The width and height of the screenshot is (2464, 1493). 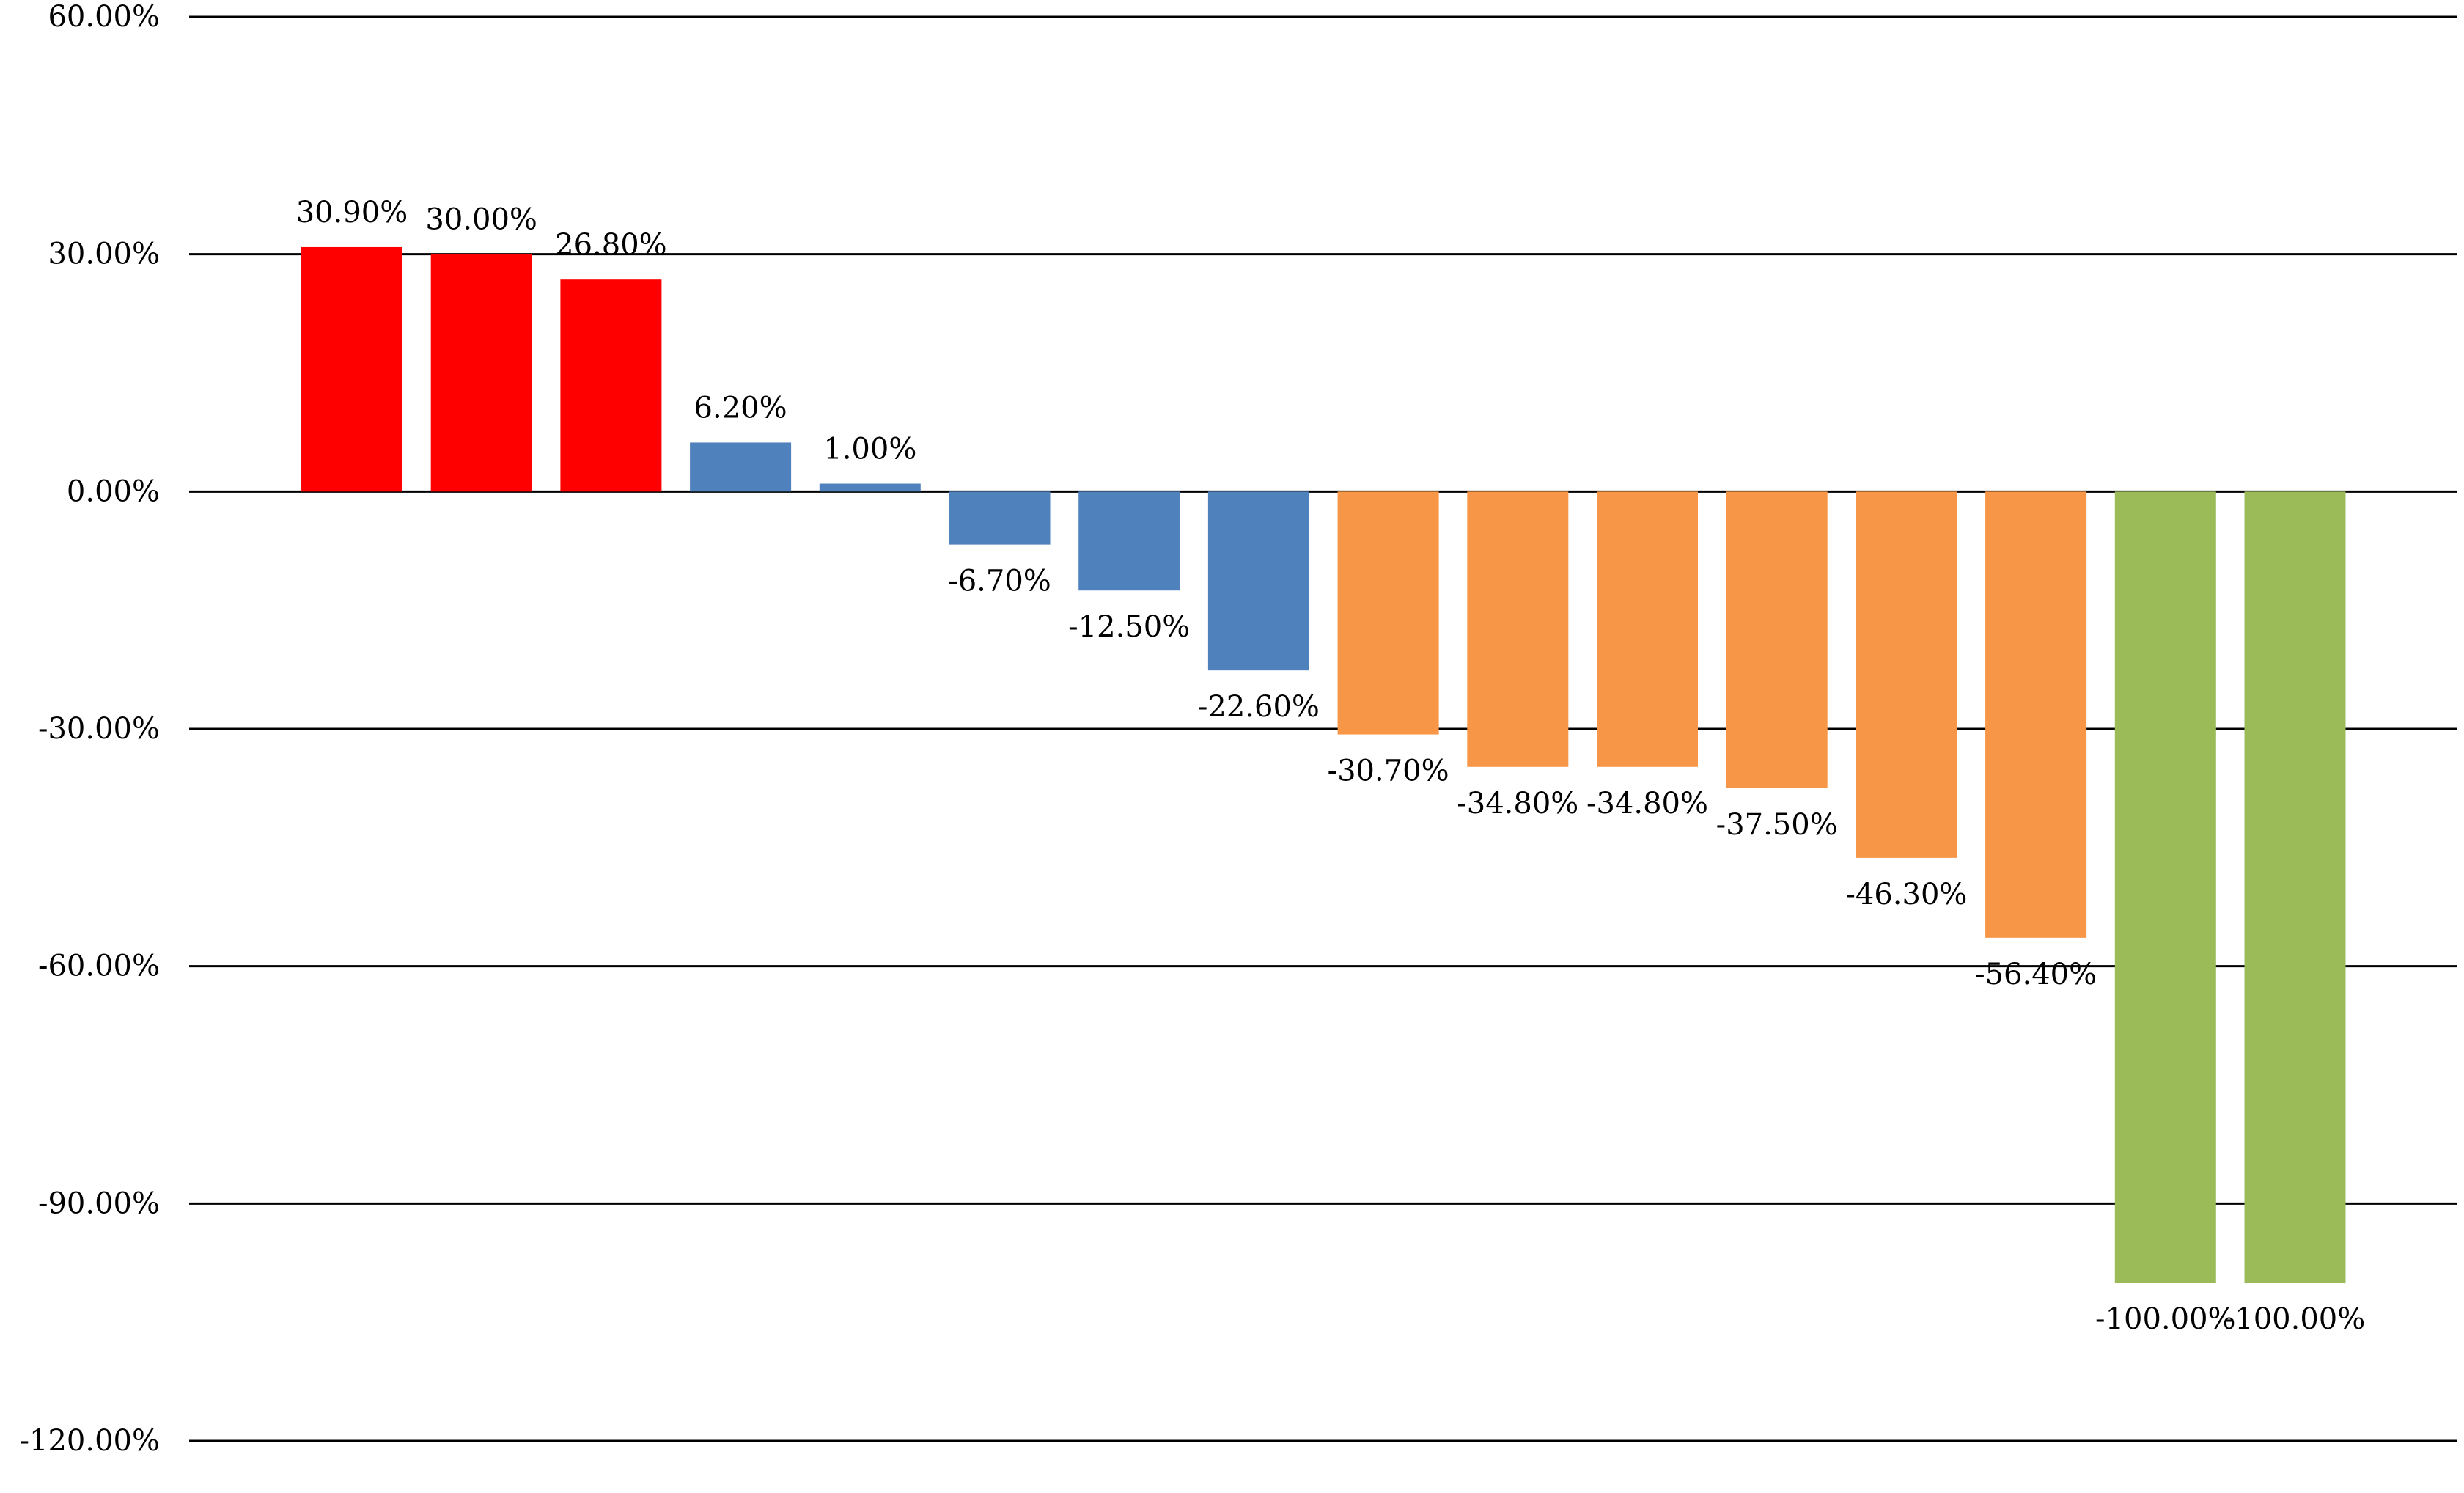 What do you see at coordinates (352, 213) in the screenshot?
I see `data-label: 30.90%` at bounding box center [352, 213].